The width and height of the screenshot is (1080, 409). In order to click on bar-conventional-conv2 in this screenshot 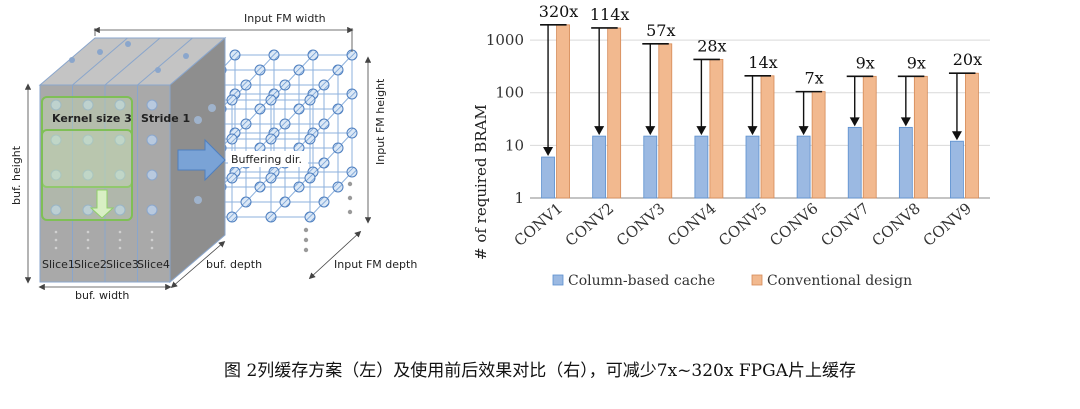, I will do `click(614, 113)`.